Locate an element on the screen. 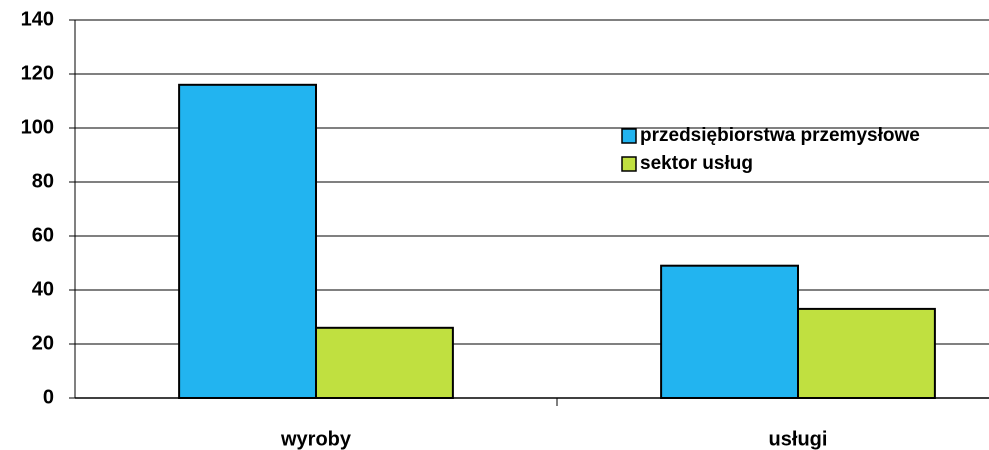 This screenshot has height=450, width=989. y-tick-label: 140 is located at coordinates (37, 19).